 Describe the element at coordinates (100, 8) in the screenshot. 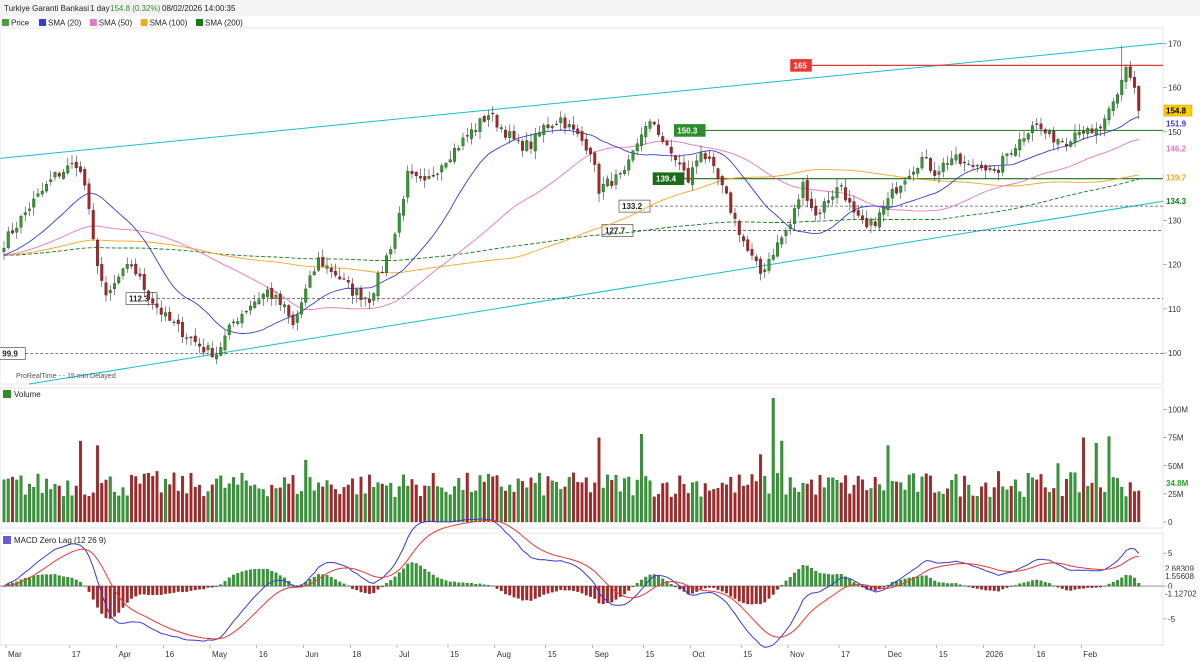

I see `interval-label: 1 day` at that location.